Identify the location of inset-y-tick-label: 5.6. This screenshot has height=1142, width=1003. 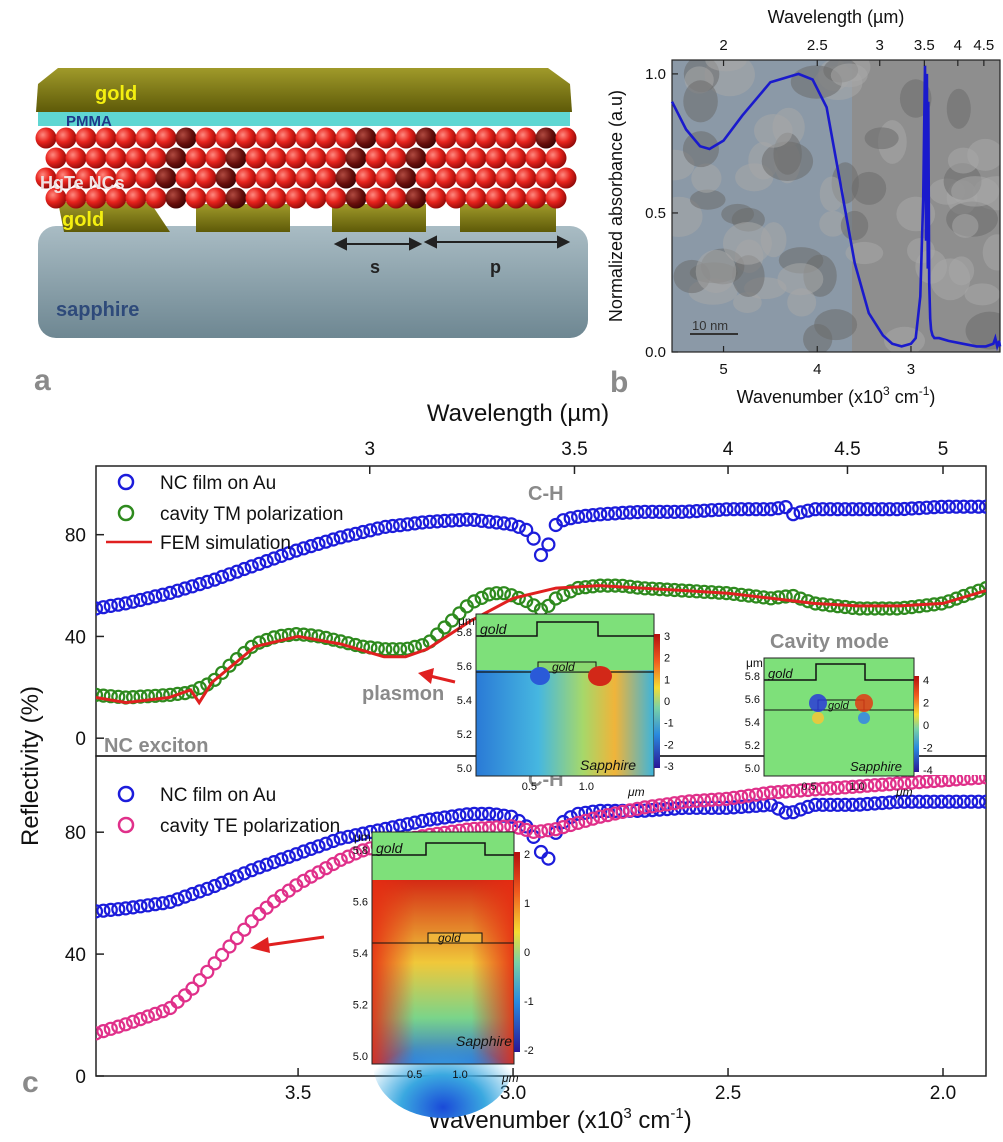
(752, 700).